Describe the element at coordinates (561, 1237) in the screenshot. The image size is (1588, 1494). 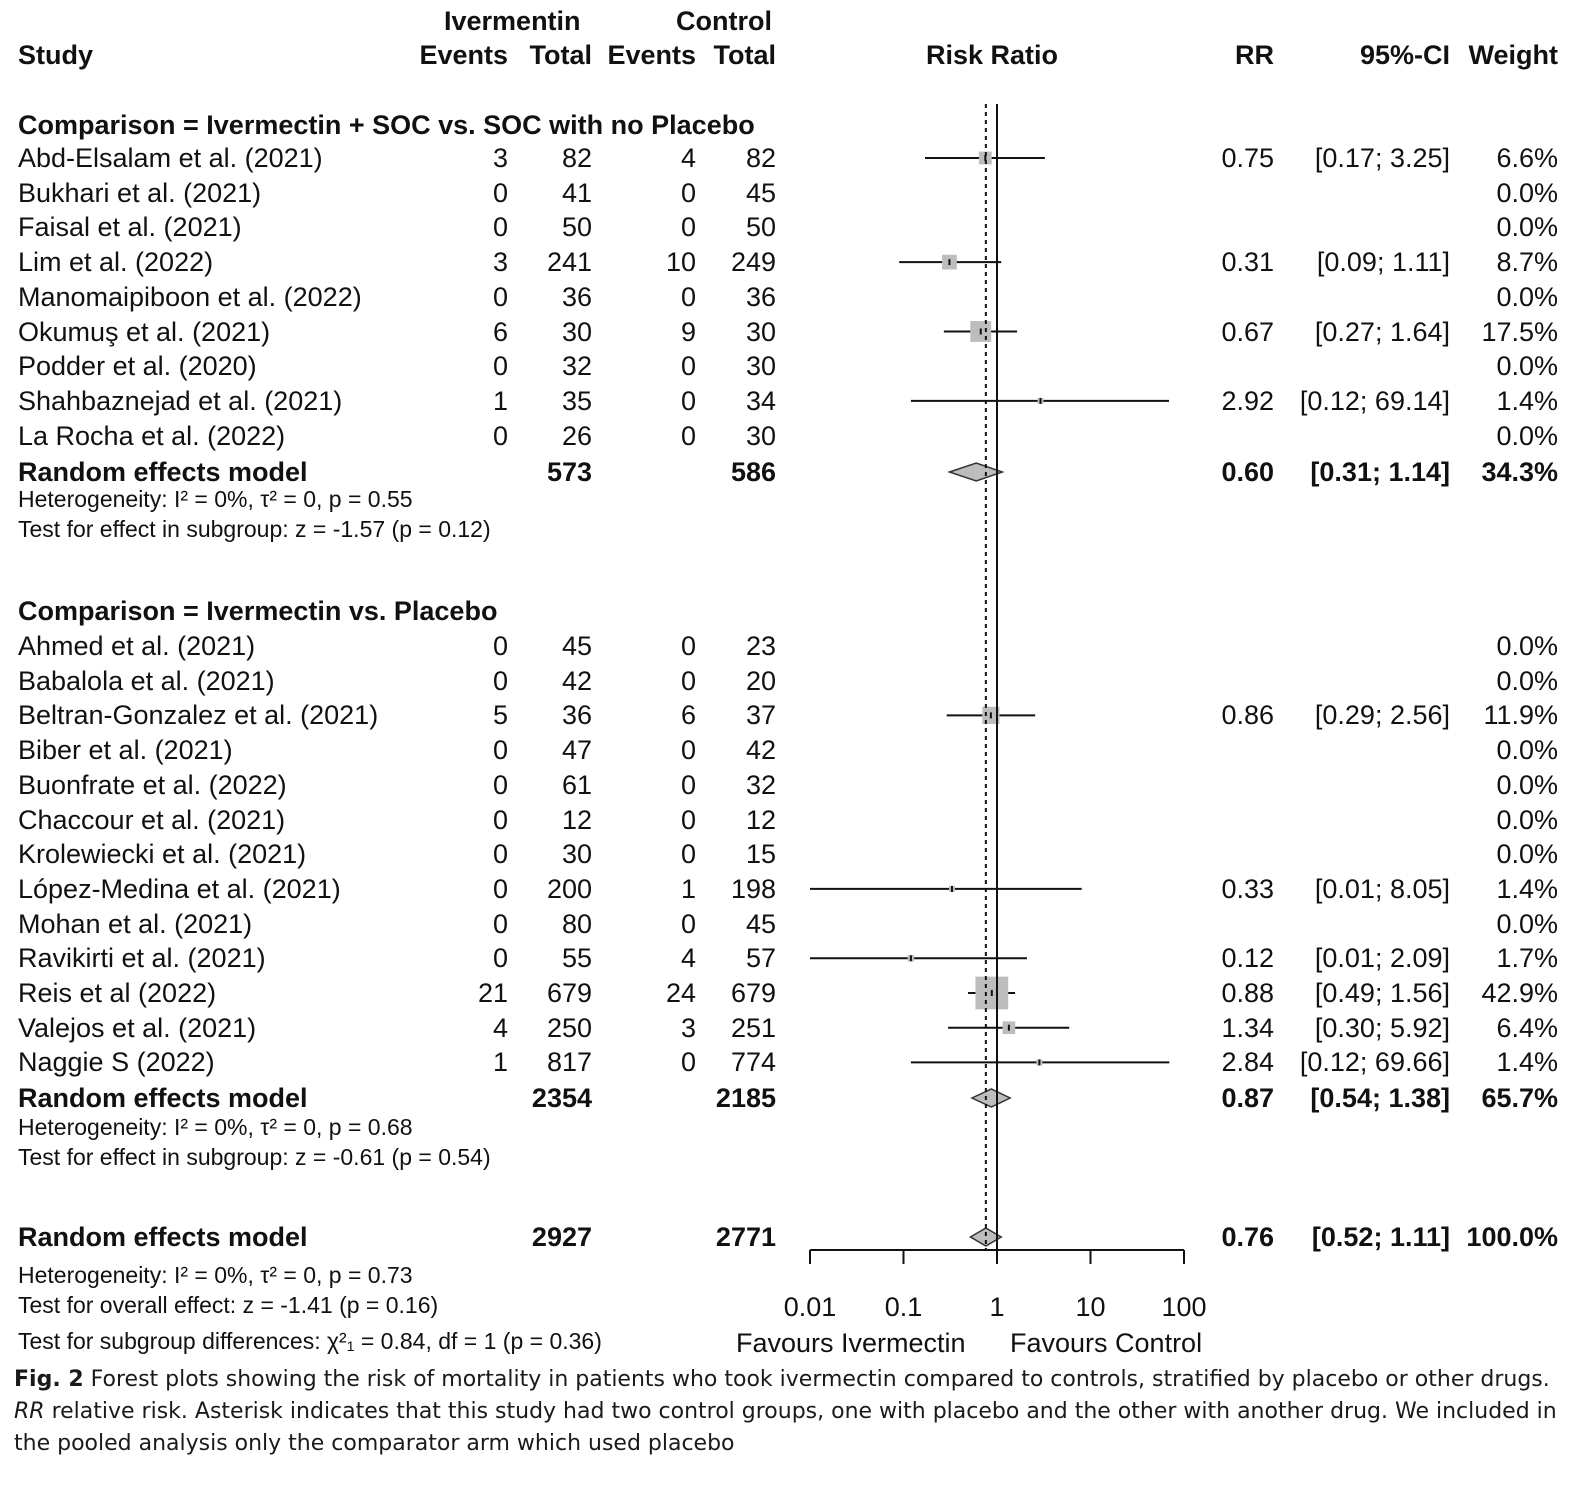
I see `overall-iv-total: 2927` at that location.